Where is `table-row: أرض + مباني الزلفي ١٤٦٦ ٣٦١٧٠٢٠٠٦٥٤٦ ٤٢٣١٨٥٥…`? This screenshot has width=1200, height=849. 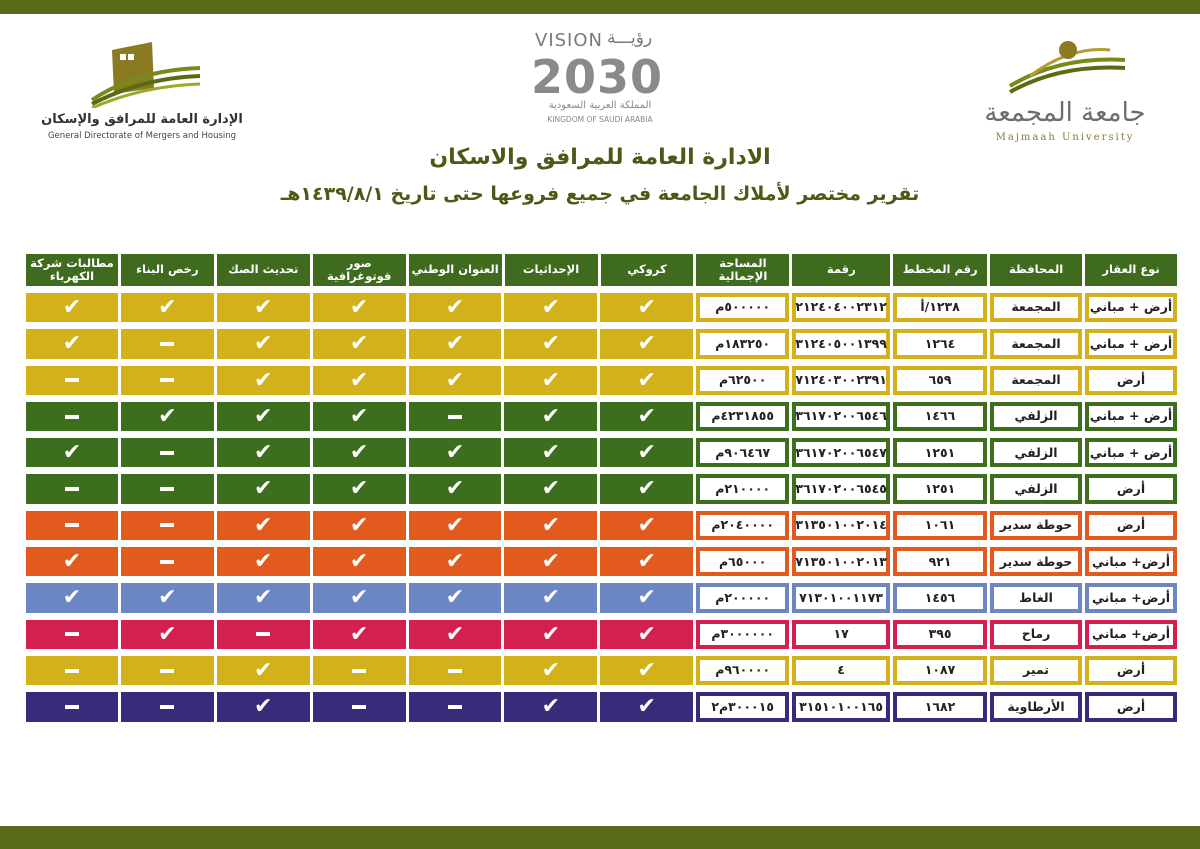
table-row: أرض + مباني الزلفي ١٤٦٦ ٣٦١٧٠٢٠٠٦٥٤٦ ٤٢٣١٨٥٥… is located at coordinates (601, 416).